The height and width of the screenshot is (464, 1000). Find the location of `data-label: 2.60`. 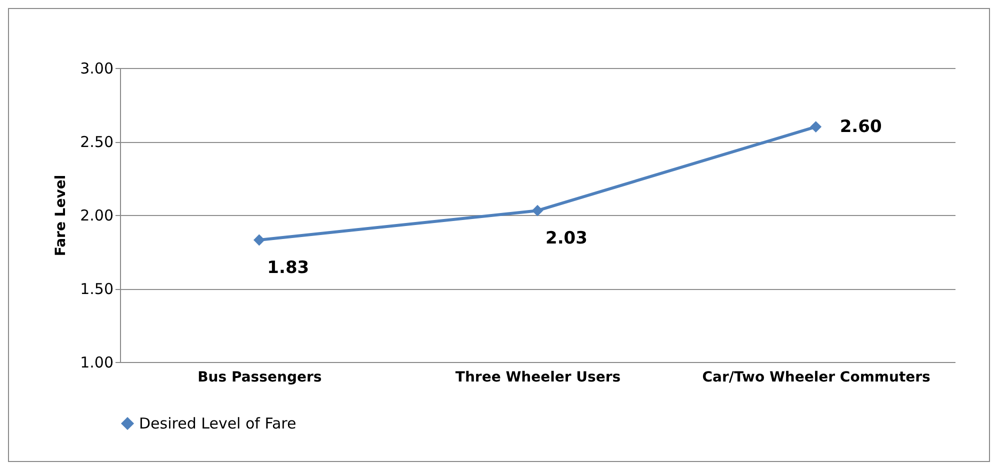

data-label: 2.60 is located at coordinates (861, 126).